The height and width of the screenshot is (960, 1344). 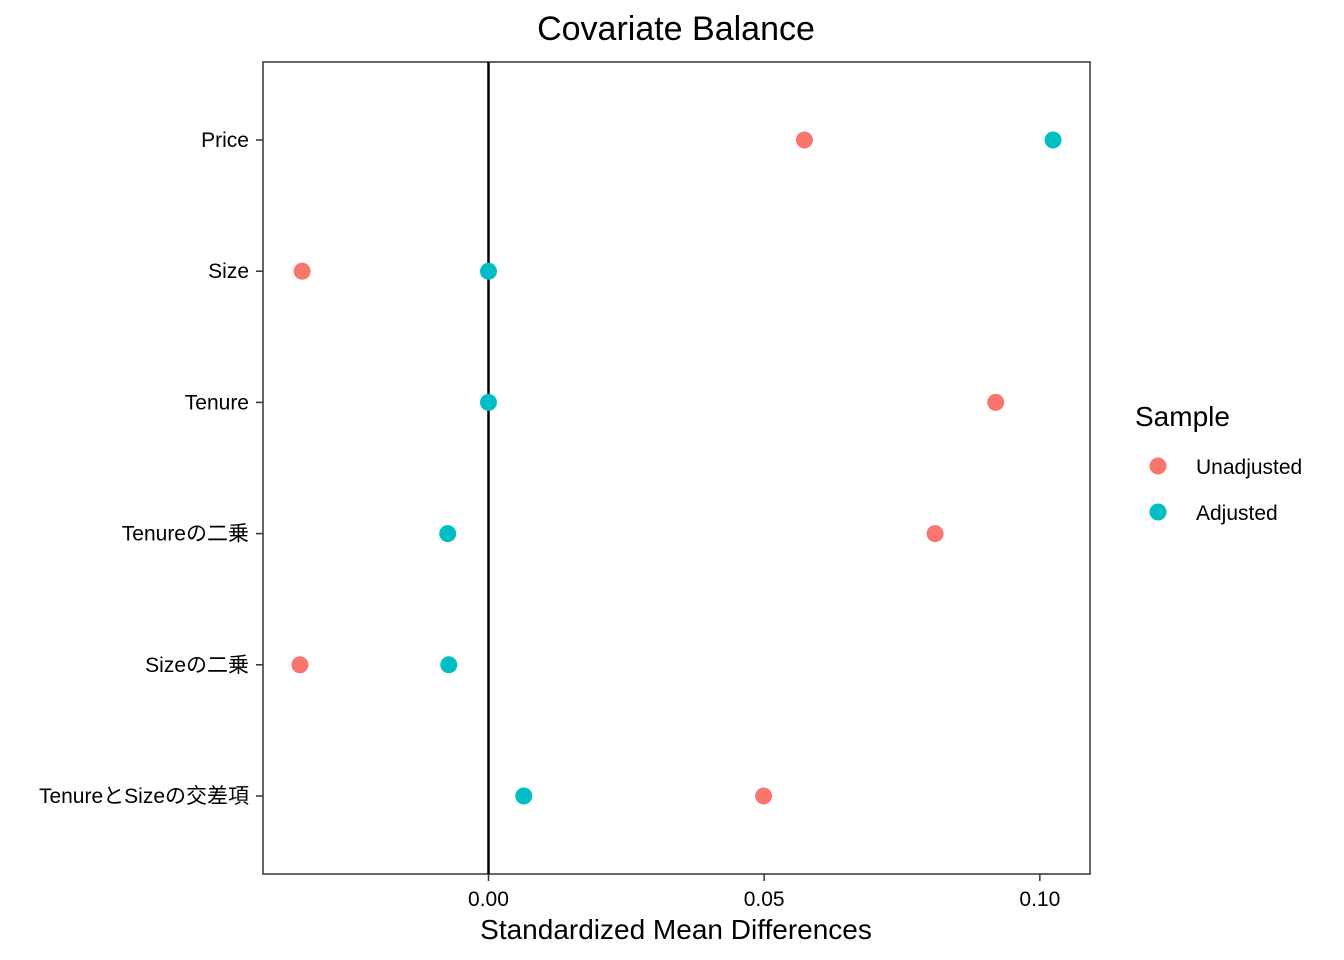 What do you see at coordinates (217, 402) in the screenshot?
I see `y-tick-label: Tenure` at bounding box center [217, 402].